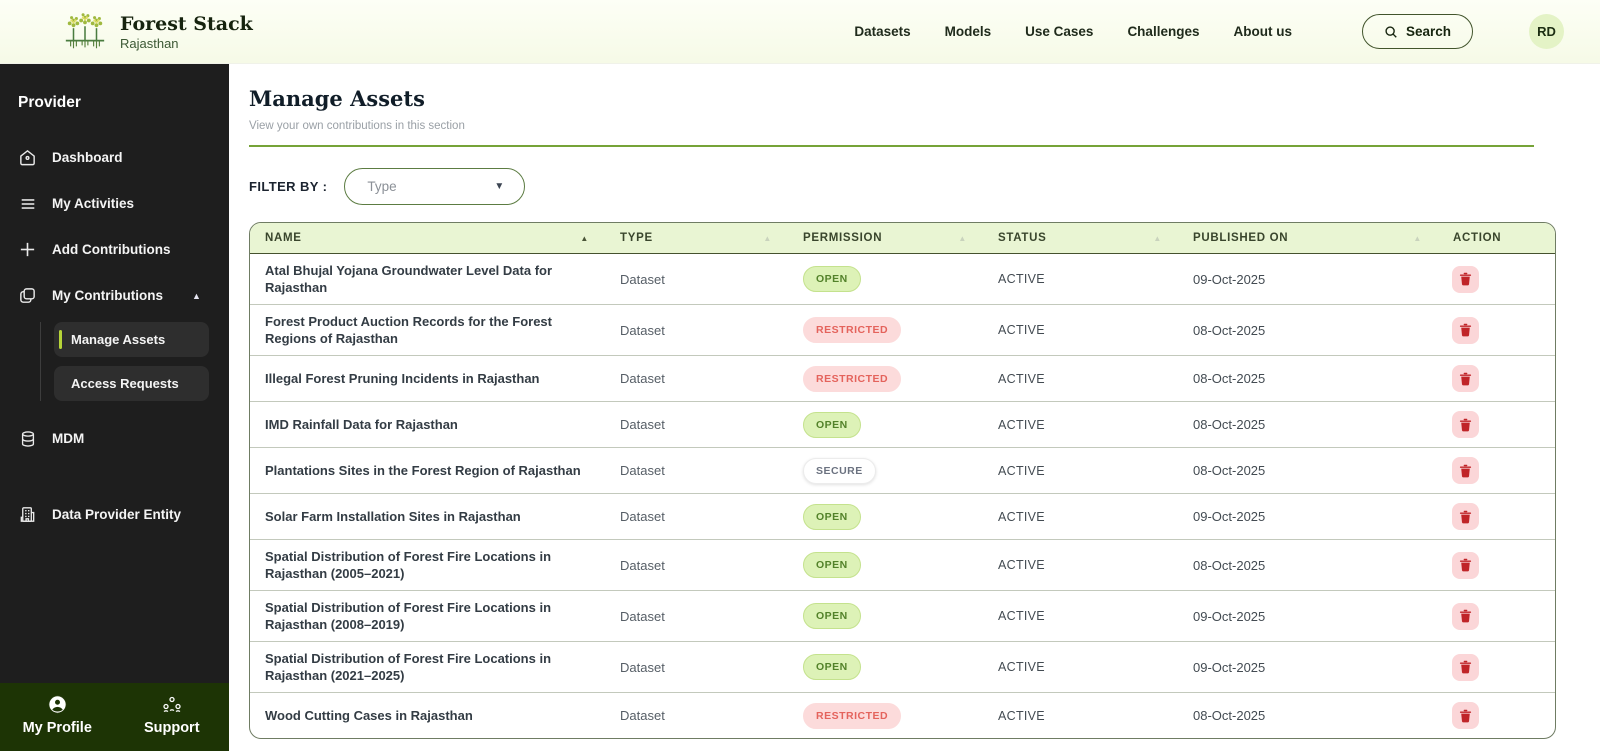 This screenshot has width=1600, height=751. What do you see at coordinates (117, 514) in the screenshot?
I see `sidebar-item-label: Data Provider Entity` at bounding box center [117, 514].